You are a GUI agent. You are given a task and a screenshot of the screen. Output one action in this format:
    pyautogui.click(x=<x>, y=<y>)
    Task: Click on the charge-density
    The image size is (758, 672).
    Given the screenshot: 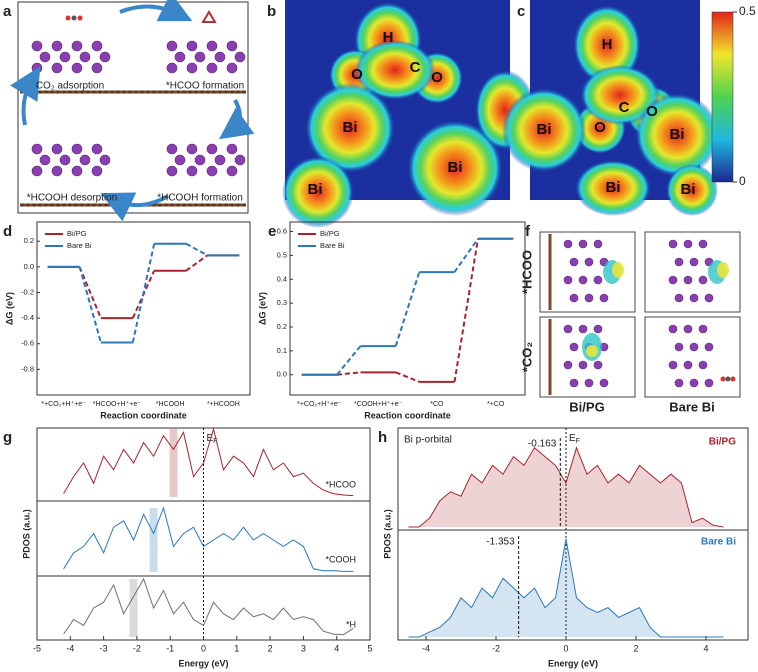 What is the action you would take?
    pyautogui.click(x=723, y=270)
    